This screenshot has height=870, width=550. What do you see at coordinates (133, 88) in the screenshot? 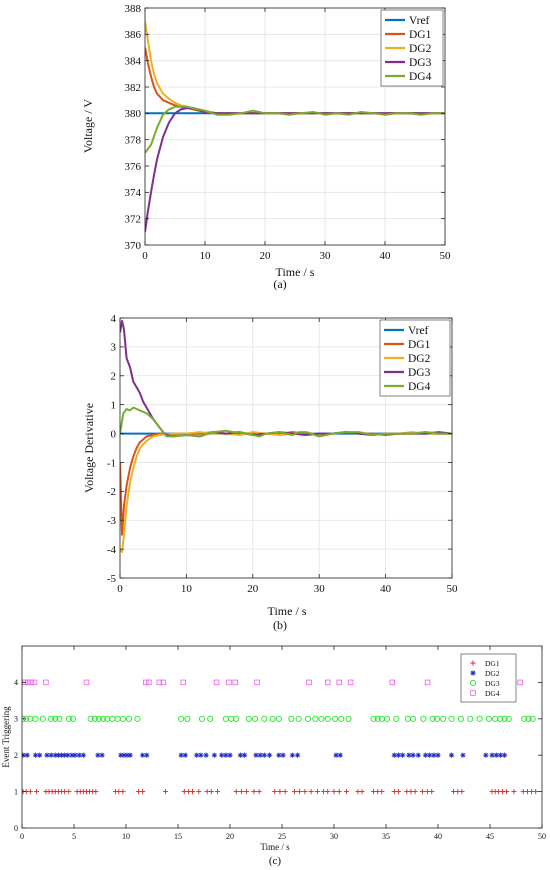
I see `y-tick-label: 382` at bounding box center [133, 88].